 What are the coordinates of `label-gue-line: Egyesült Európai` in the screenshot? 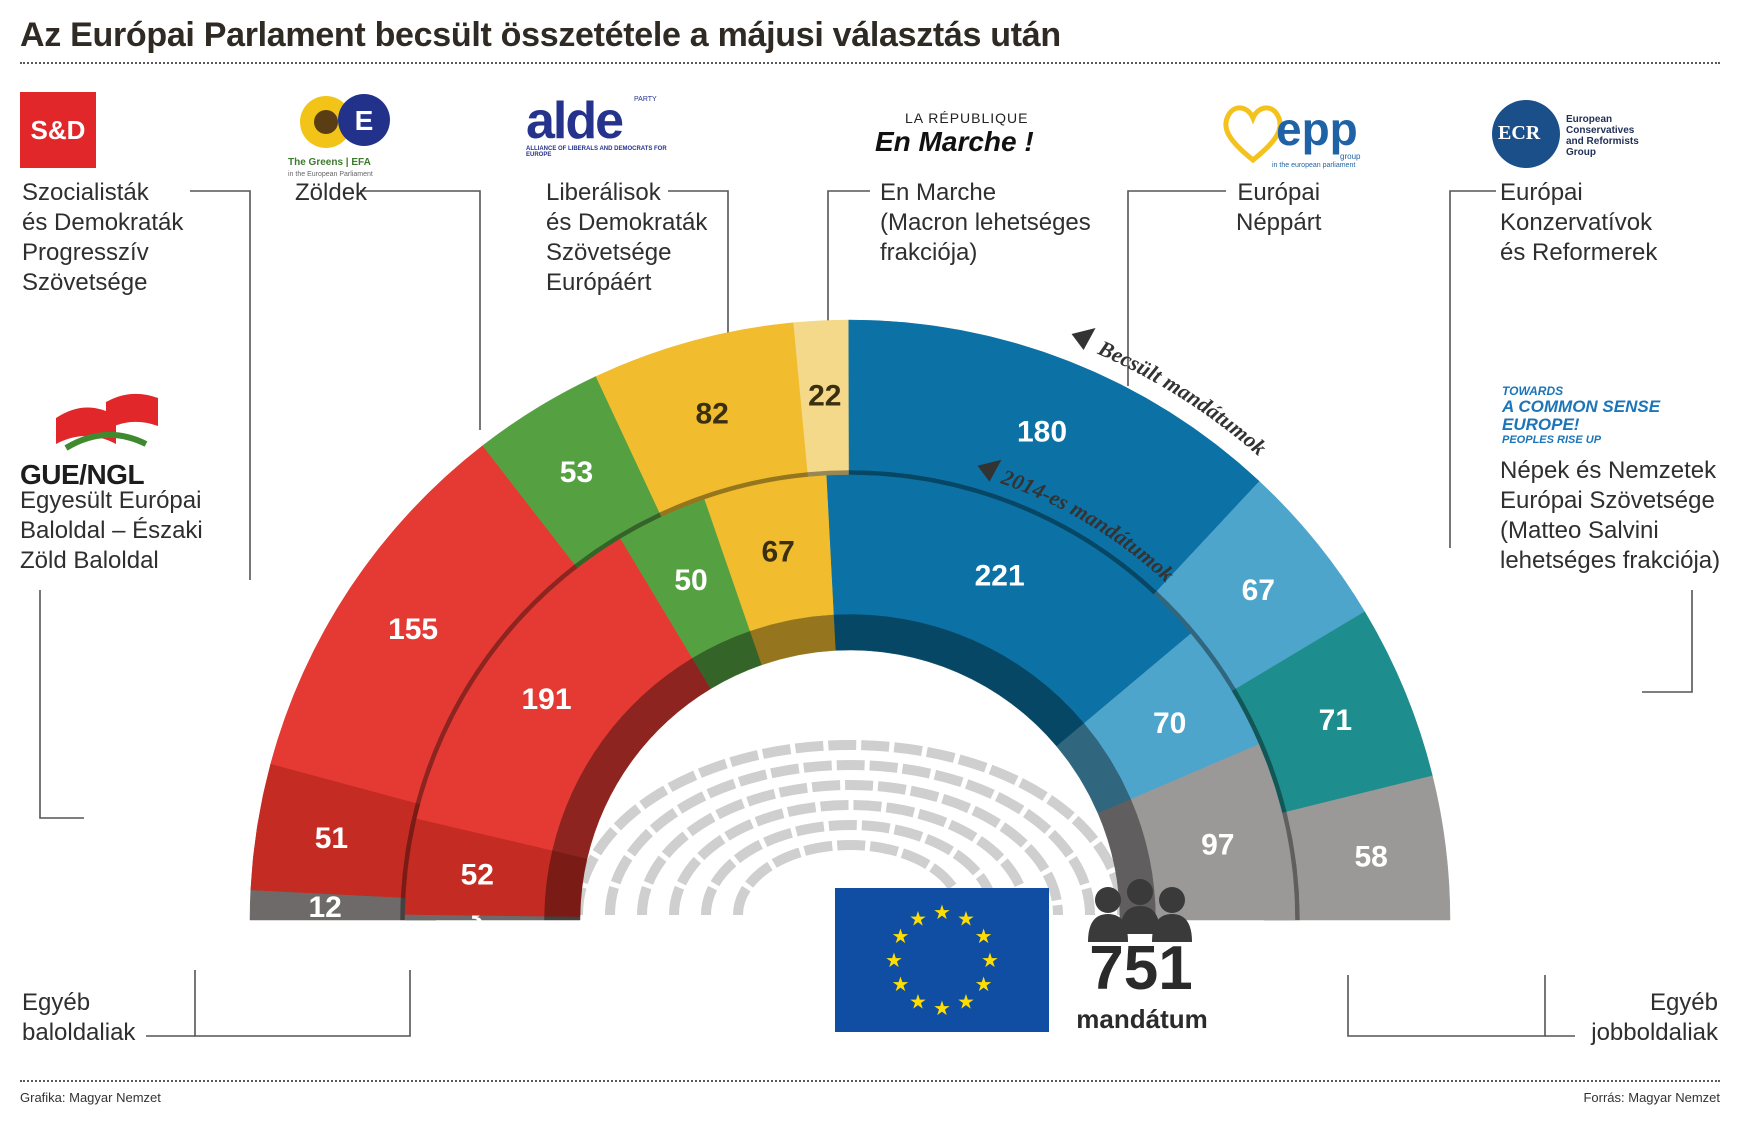 It's located at (111, 500).